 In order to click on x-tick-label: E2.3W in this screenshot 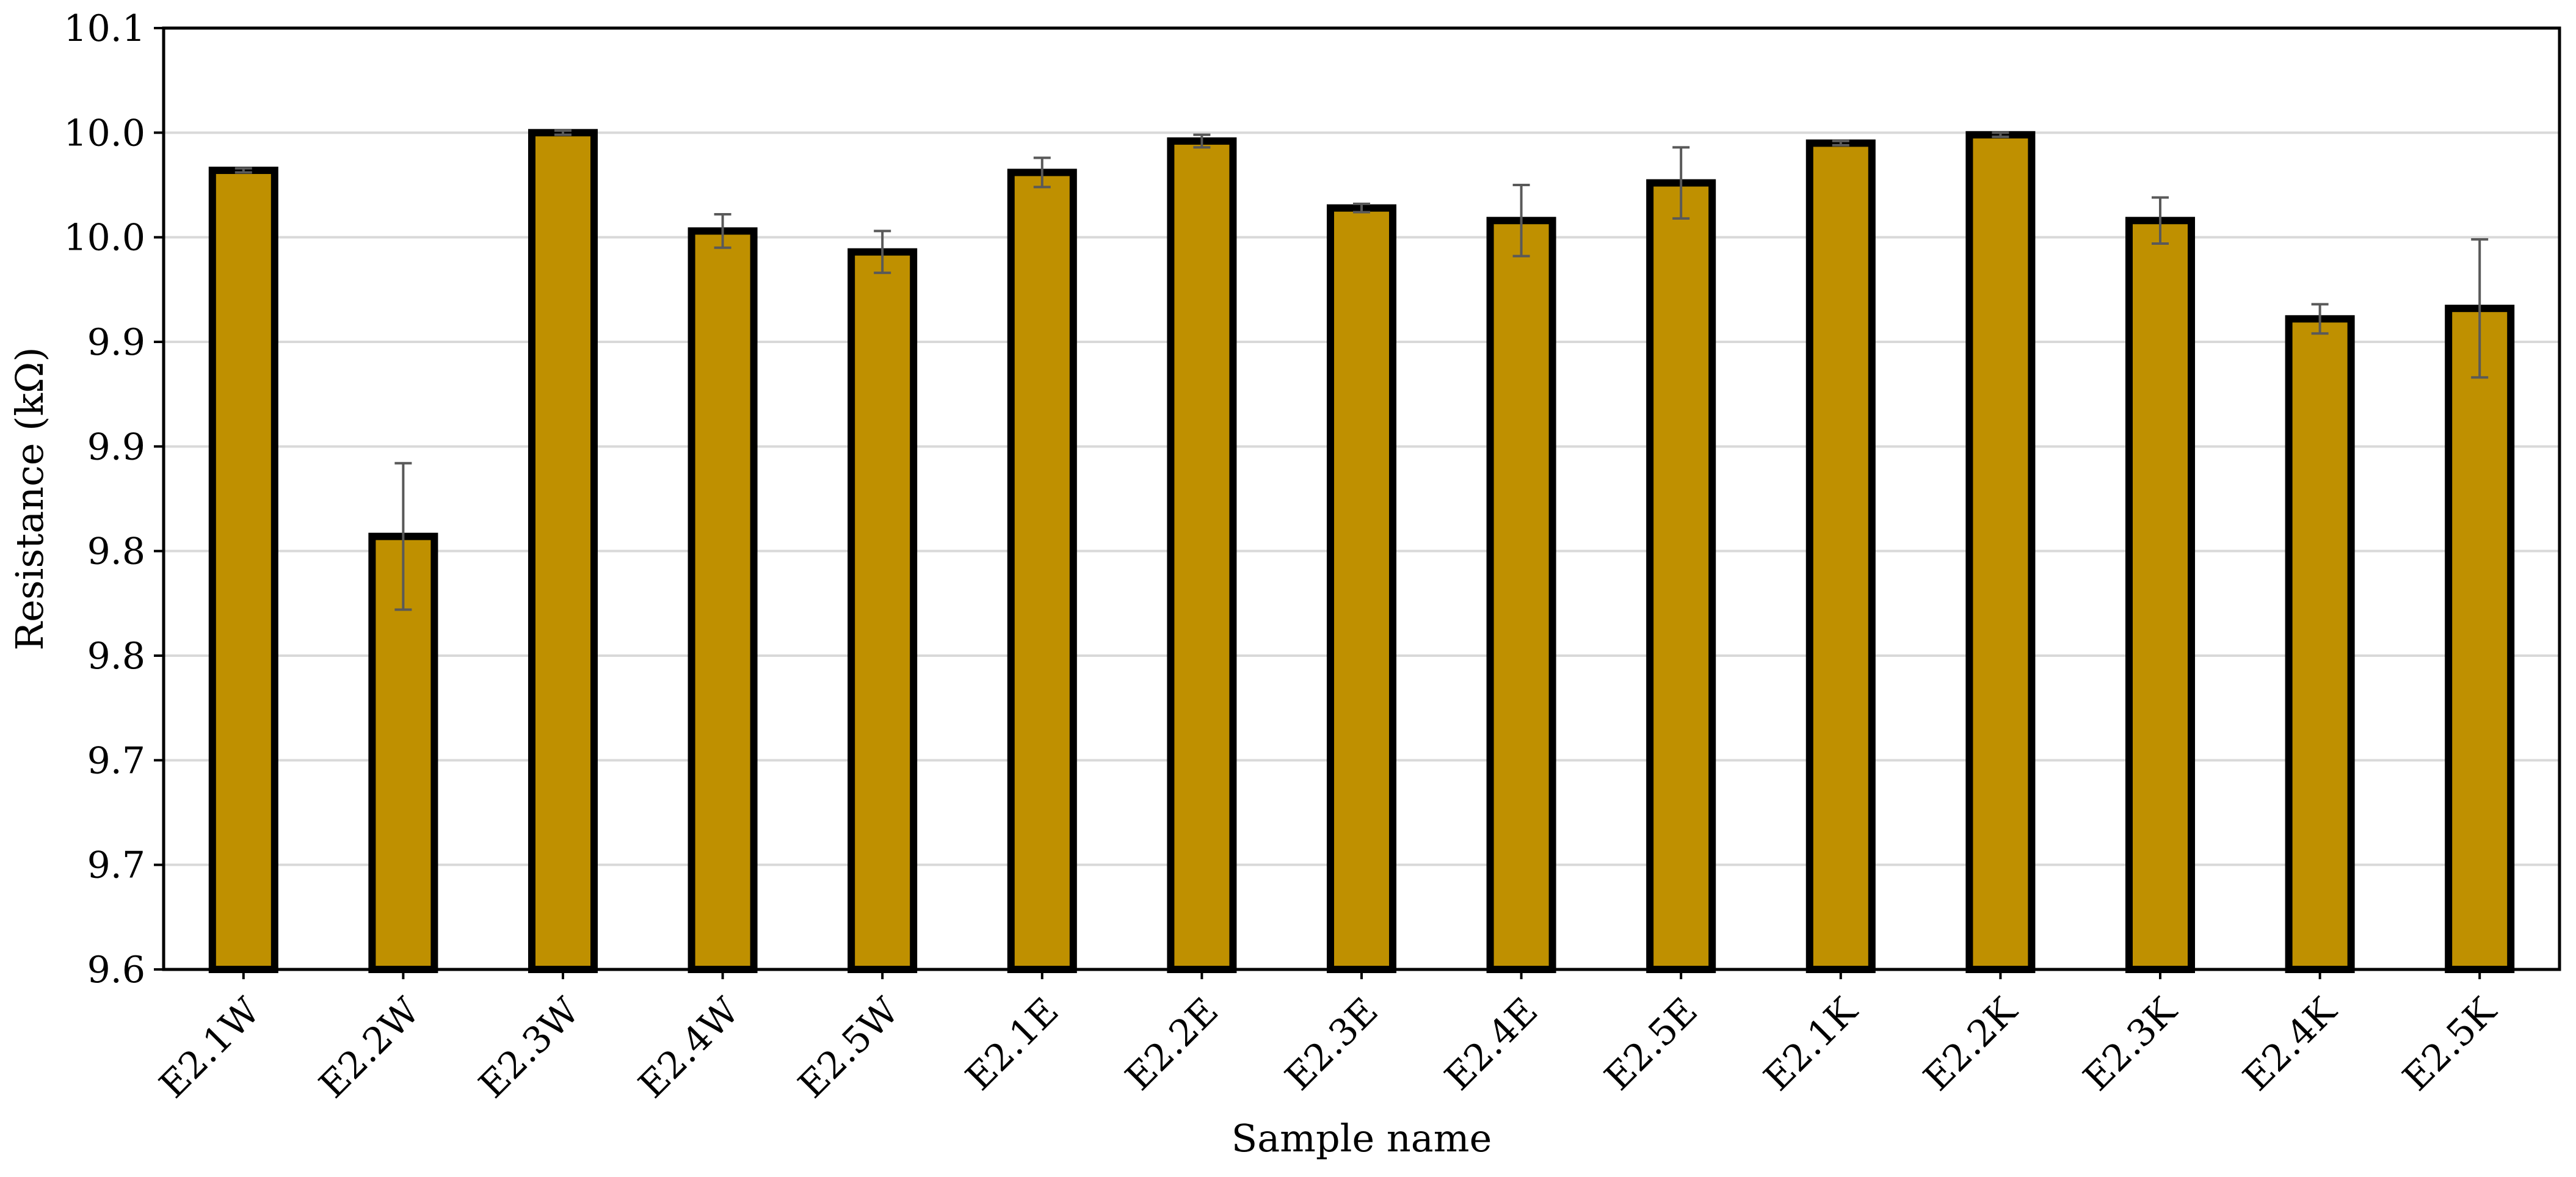, I will do `click(529, 1048)`.